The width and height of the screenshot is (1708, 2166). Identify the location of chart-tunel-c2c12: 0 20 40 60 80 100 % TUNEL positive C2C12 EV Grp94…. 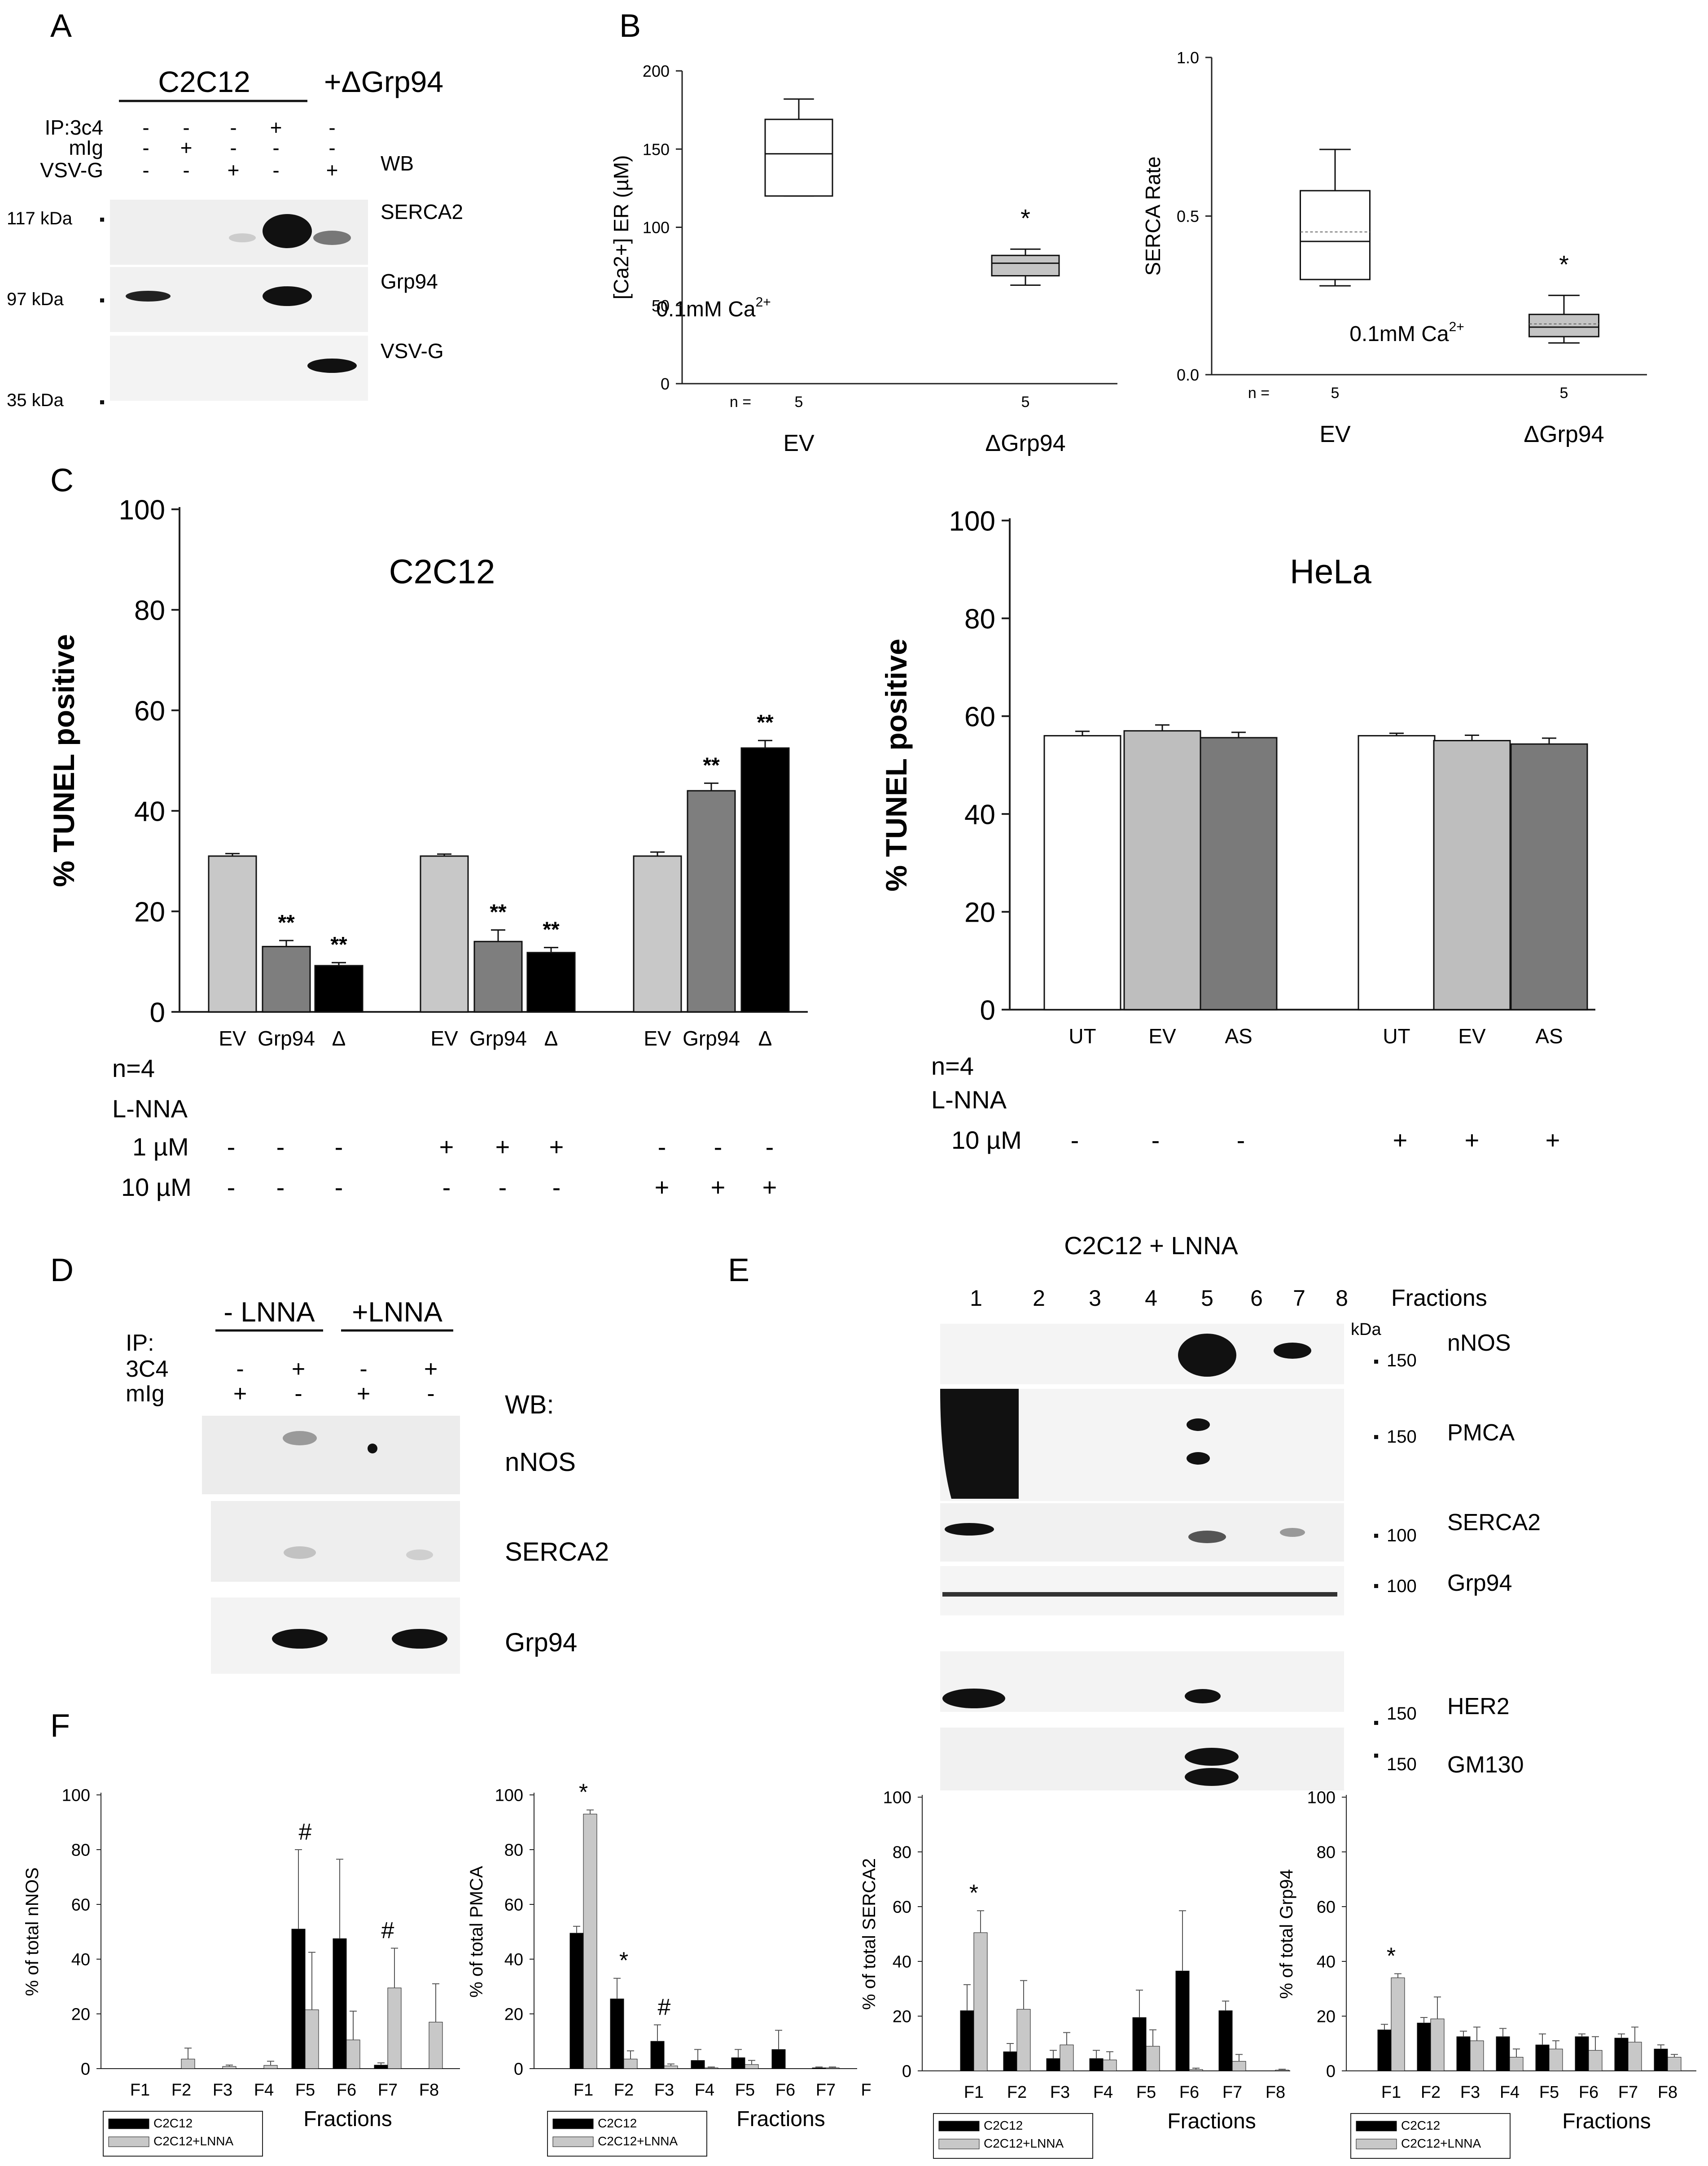
(427, 772).